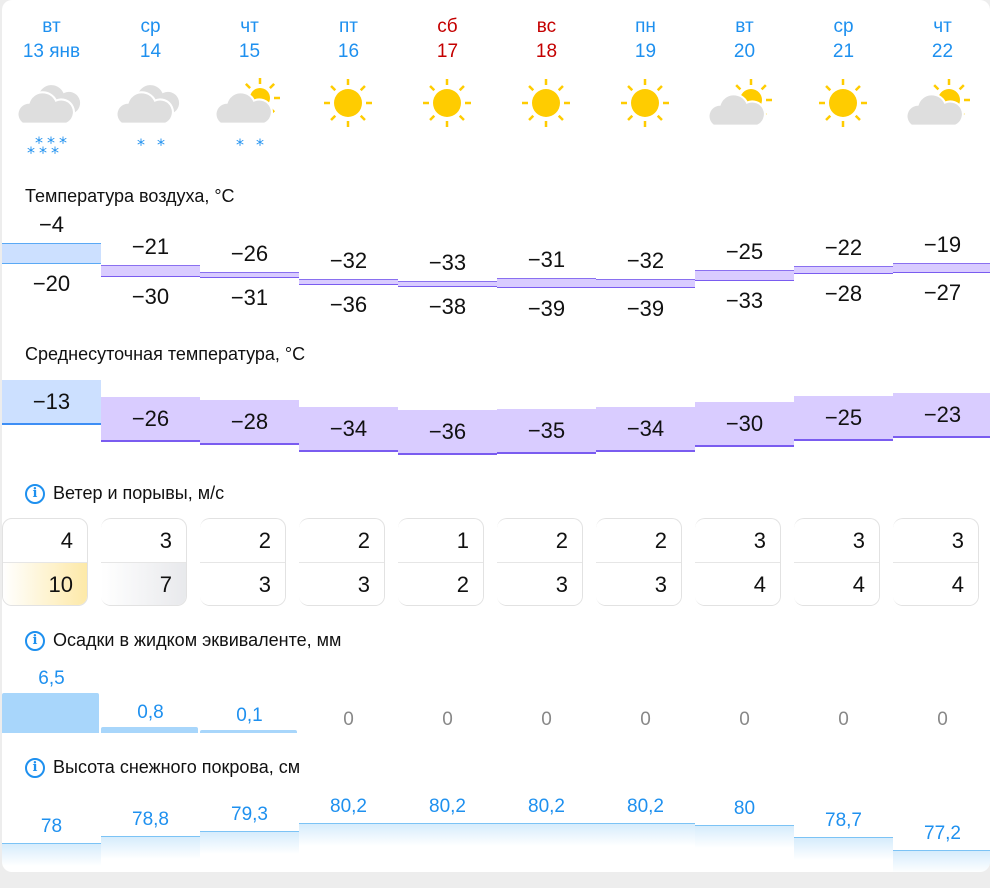 The image size is (990, 888). I want to click on air-temp-max: −31, so click(546, 260).